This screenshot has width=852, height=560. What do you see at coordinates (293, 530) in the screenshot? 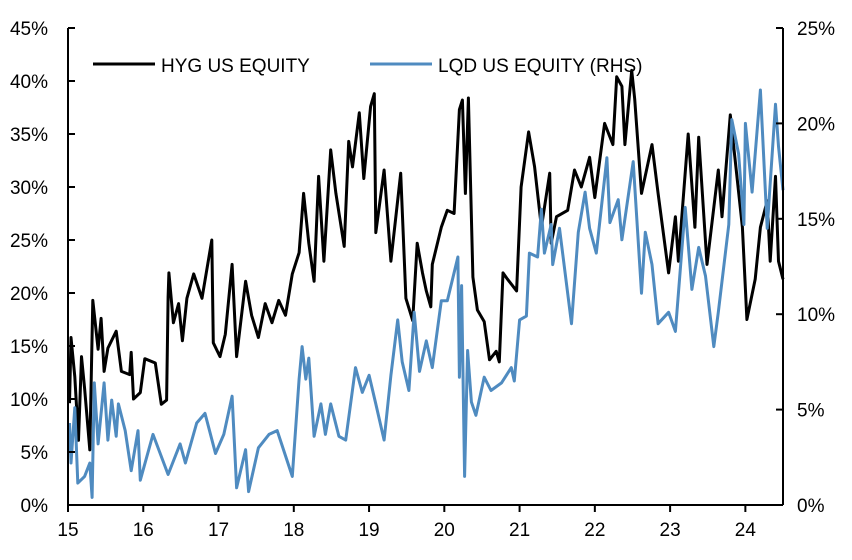
I see `x-tick-label: 18` at bounding box center [293, 530].